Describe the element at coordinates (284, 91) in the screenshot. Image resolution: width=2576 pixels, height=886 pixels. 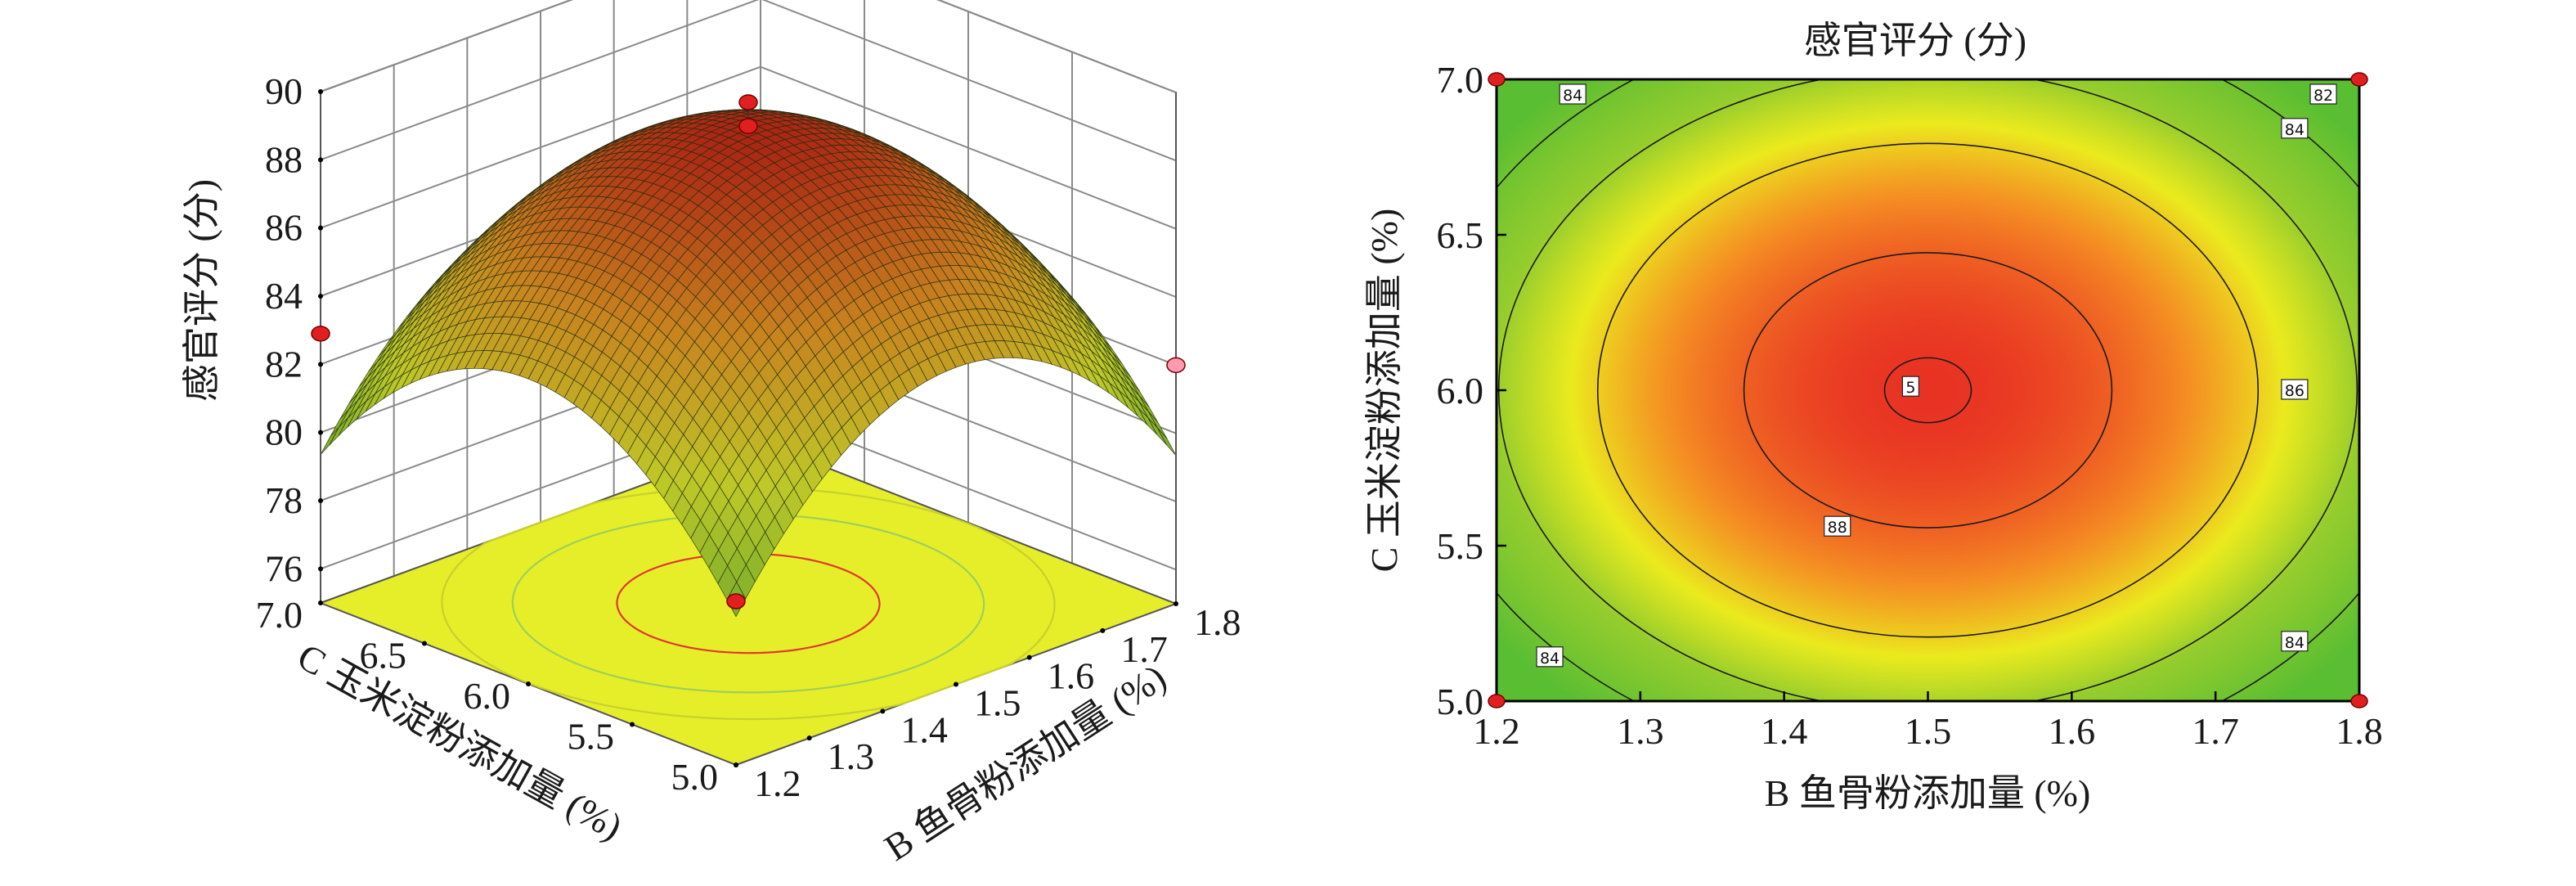
I see `z-tick-label: 90` at that location.